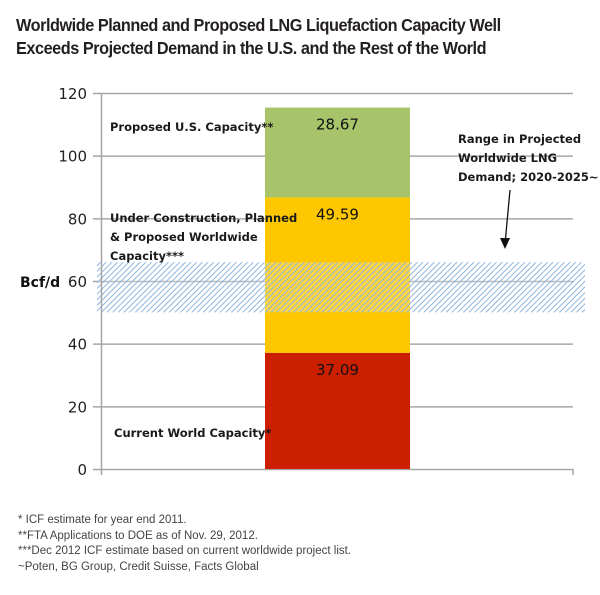 This screenshot has height=595, width=600. I want to click on y-tick-label: 80, so click(77, 219).